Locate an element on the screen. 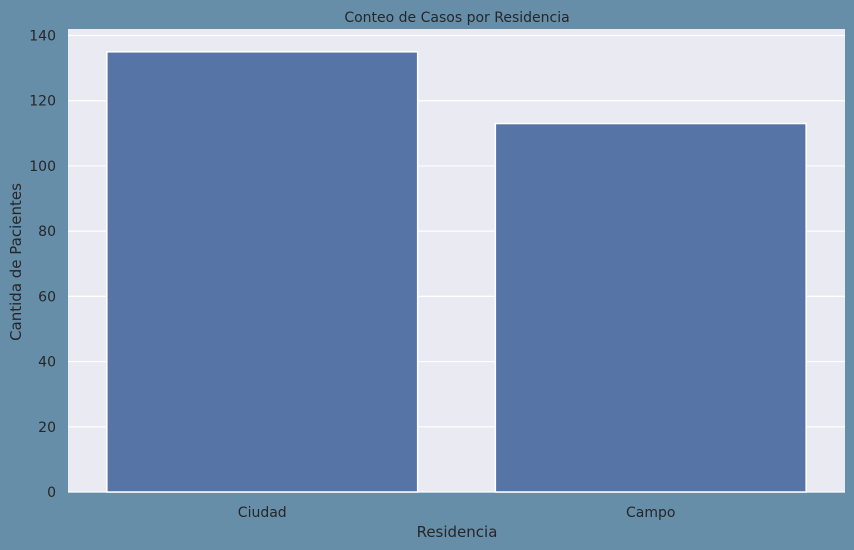 The image size is (854, 550). y-tick-label: 140 is located at coordinates (42, 37).